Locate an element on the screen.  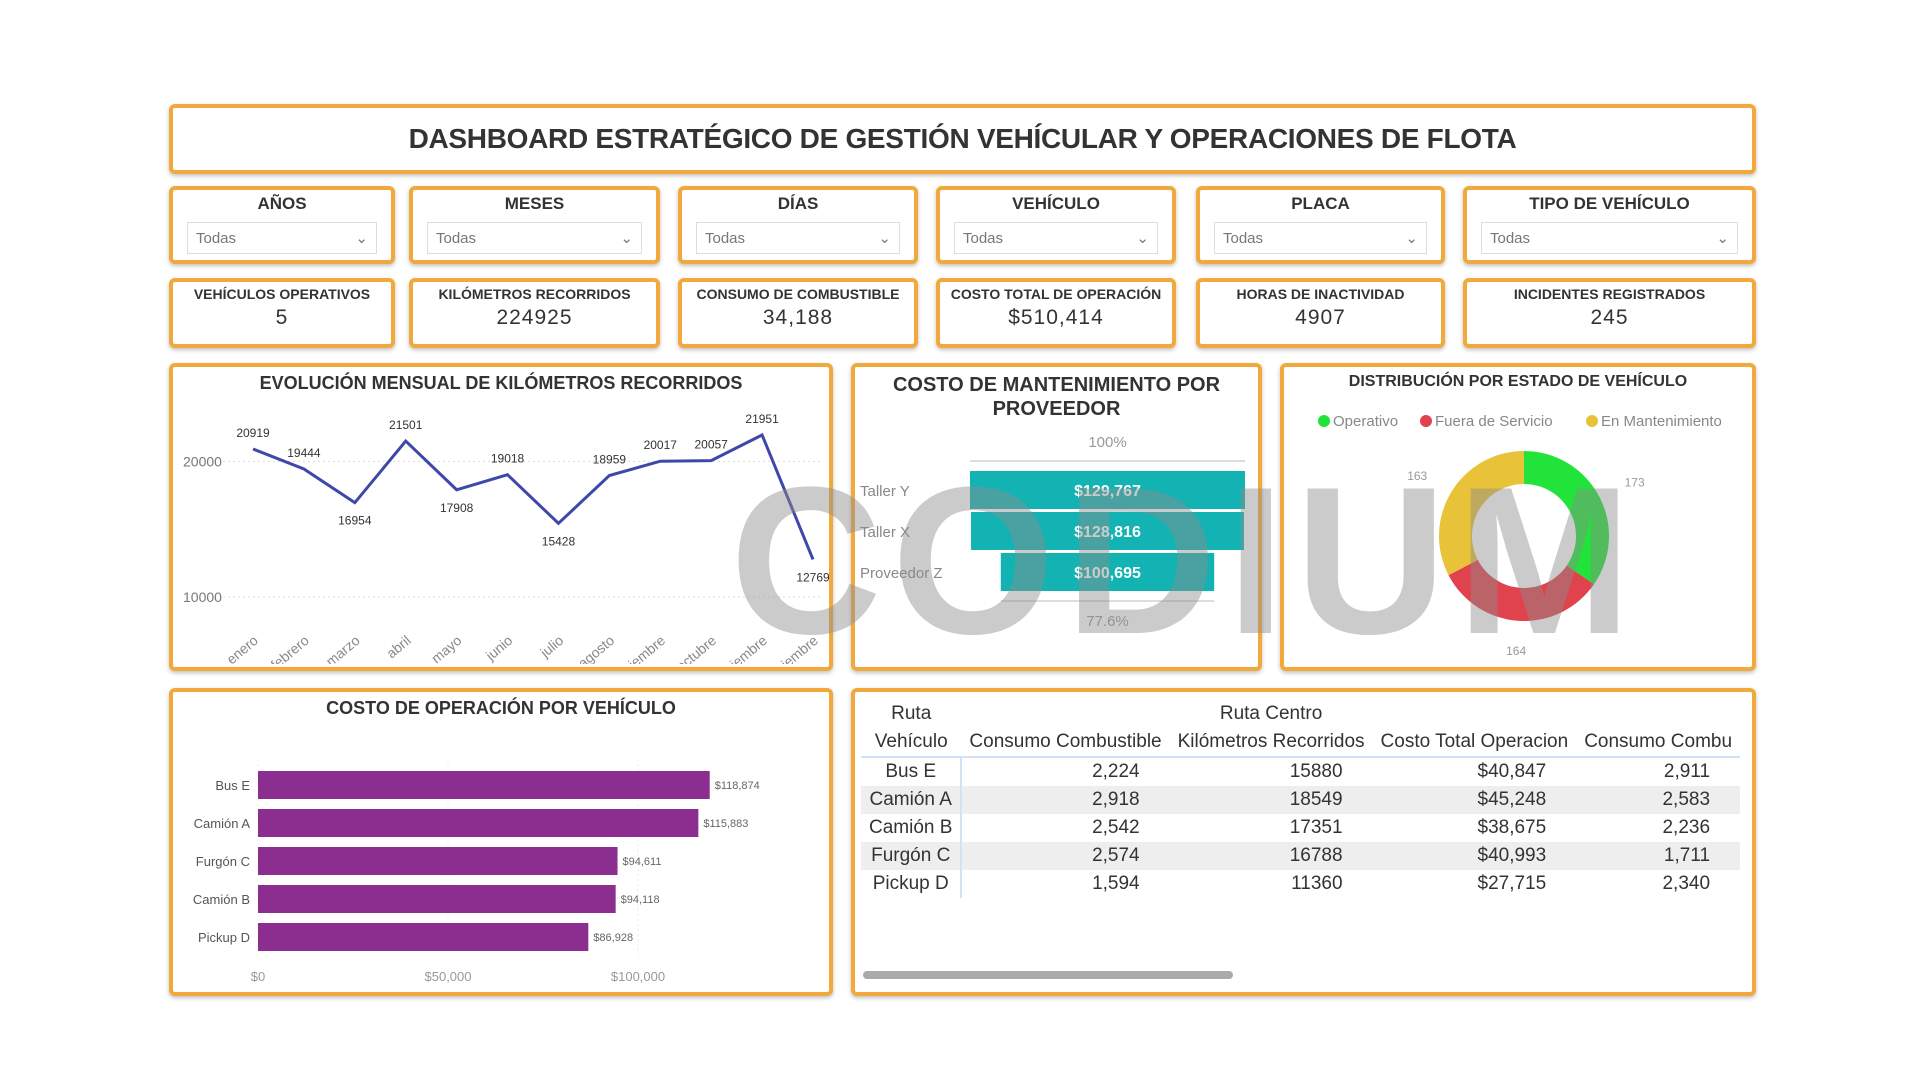
horizontal-scrollbar is located at coordinates (1048, 975).